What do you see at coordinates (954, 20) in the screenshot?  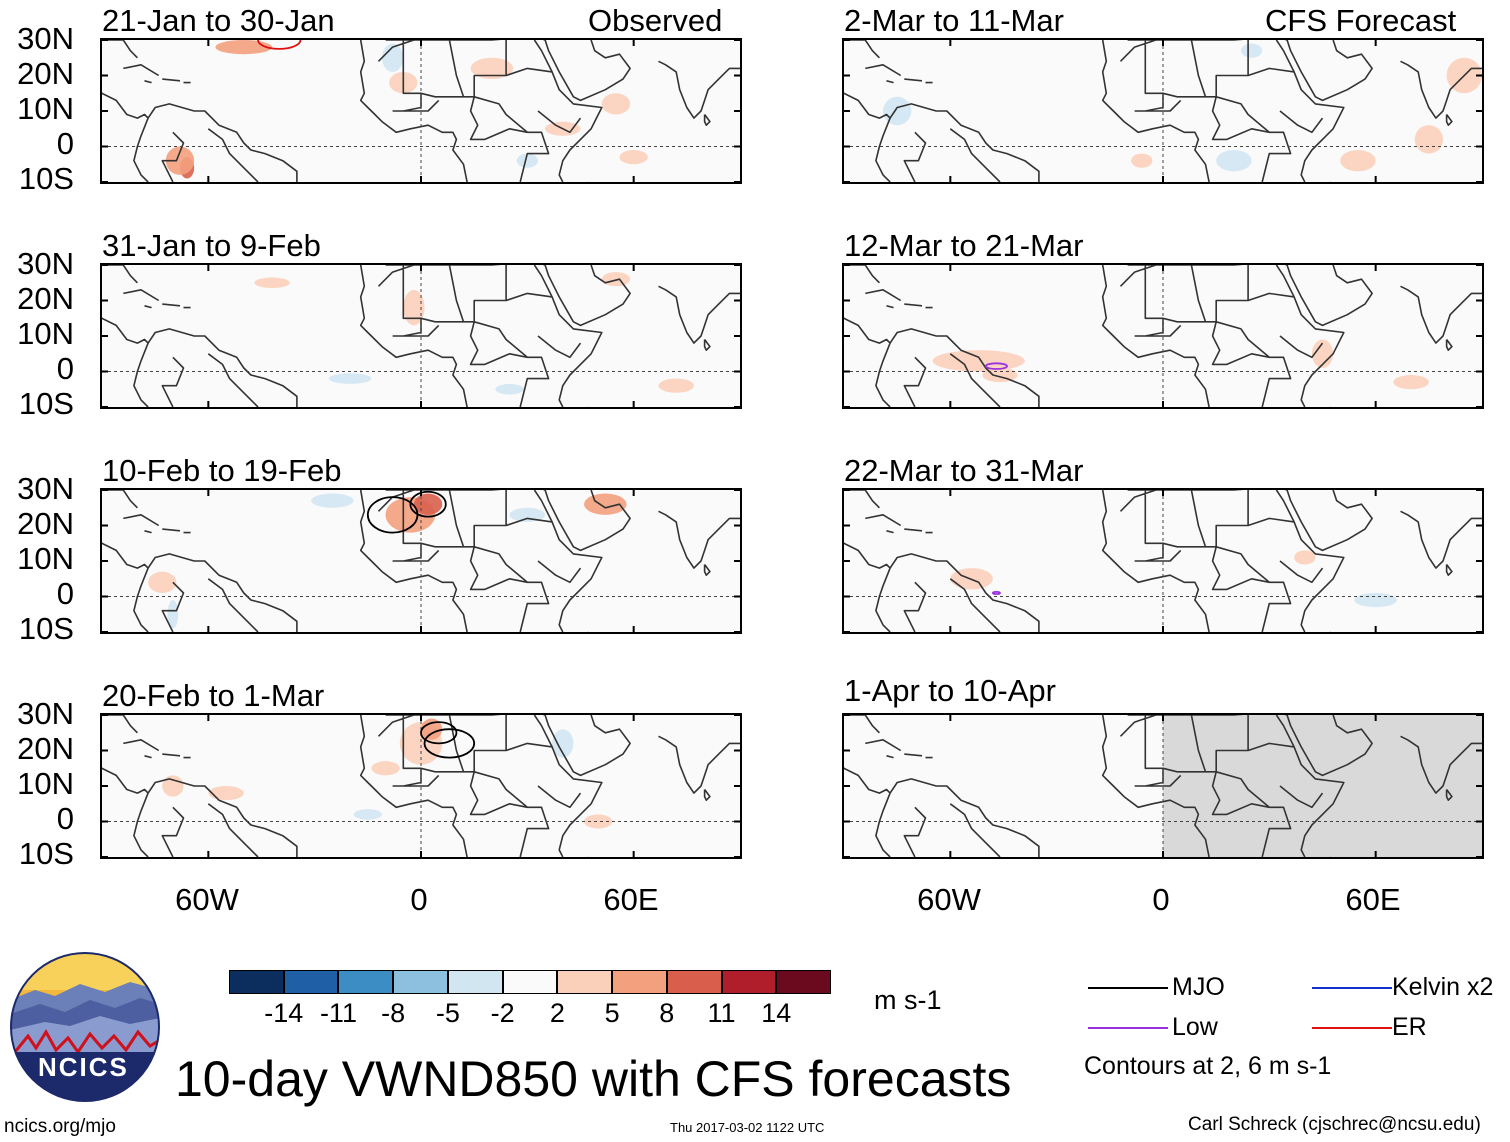 I see `panel-title-right-1: 2-Mar to 11-Mar` at bounding box center [954, 20].